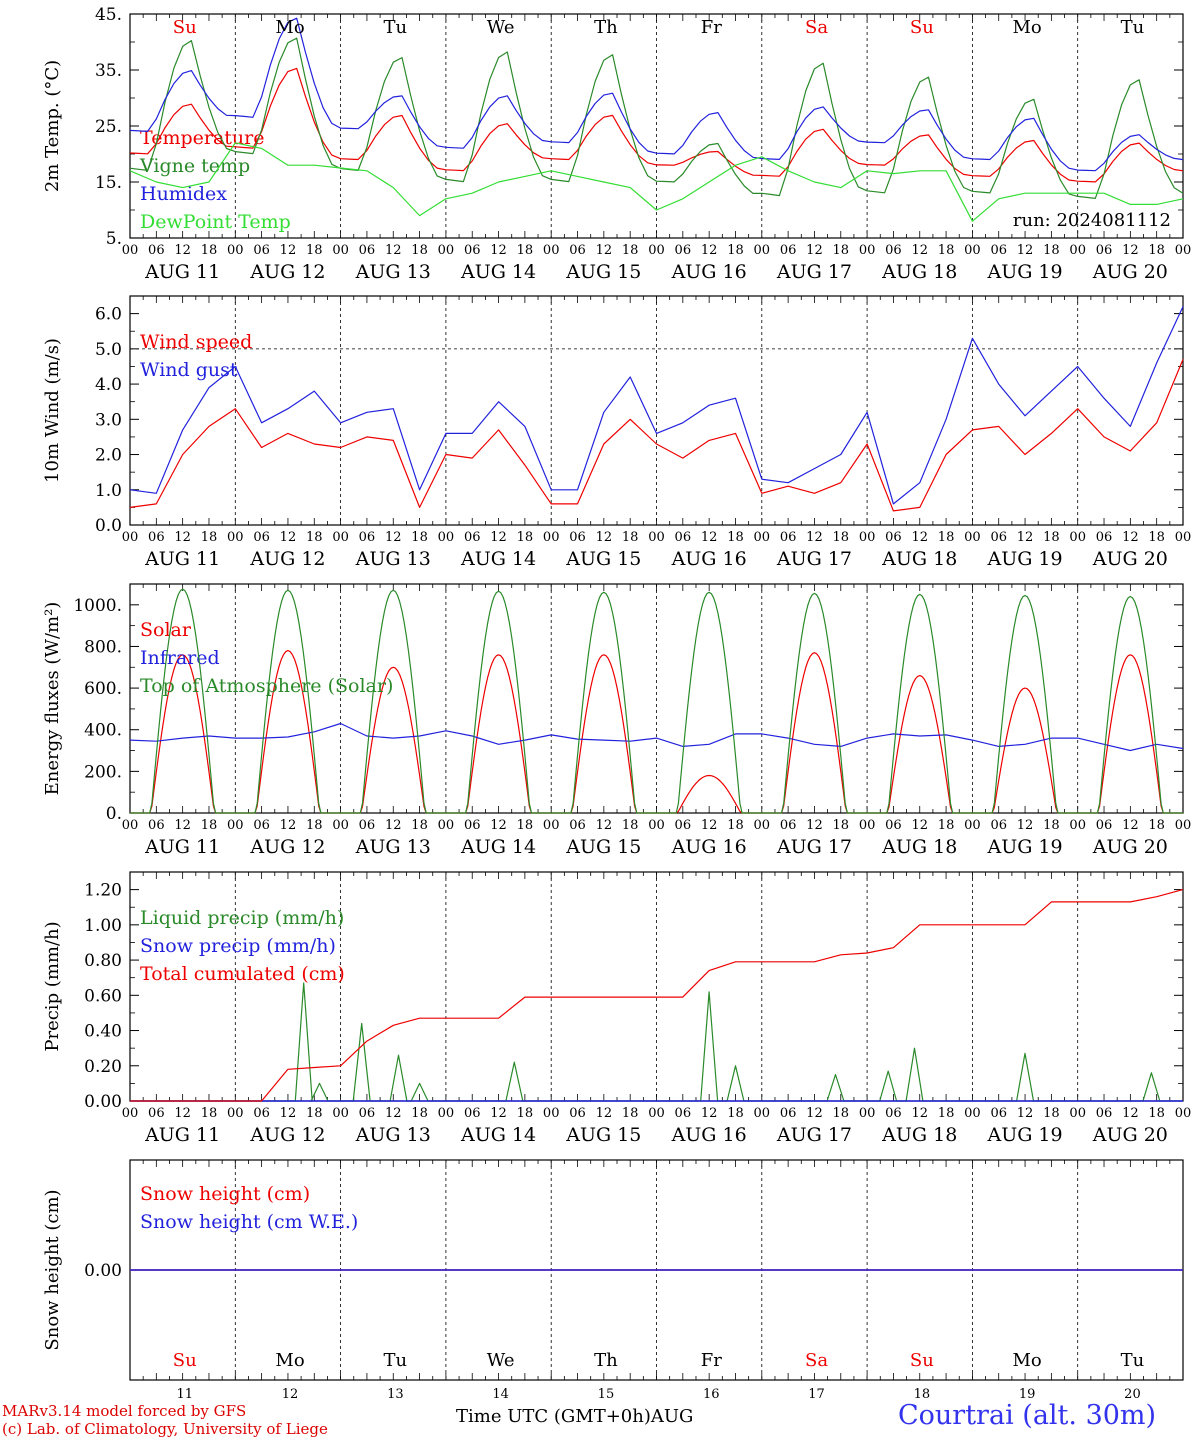  Describe the element at coordinates (500, 1394) in the screenshot. I see `day-number: 14` at that location.